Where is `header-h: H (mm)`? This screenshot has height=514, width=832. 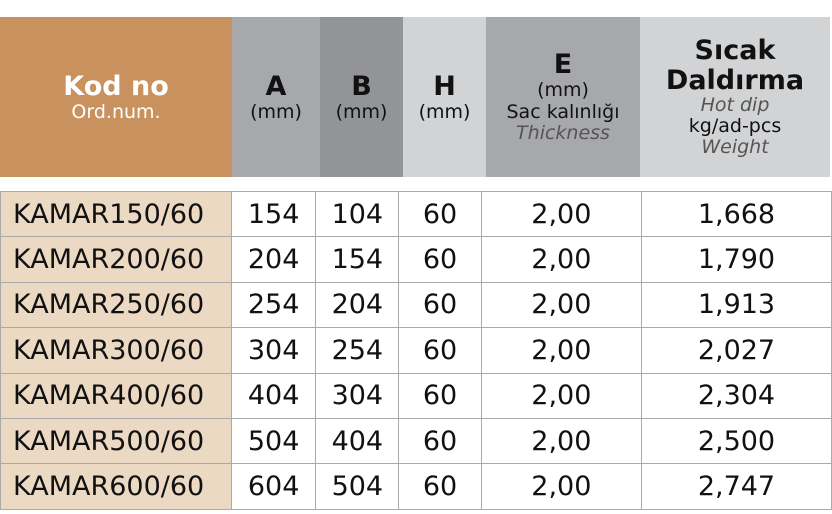
header-h: H (mm) is located at coordinates (444, 97).